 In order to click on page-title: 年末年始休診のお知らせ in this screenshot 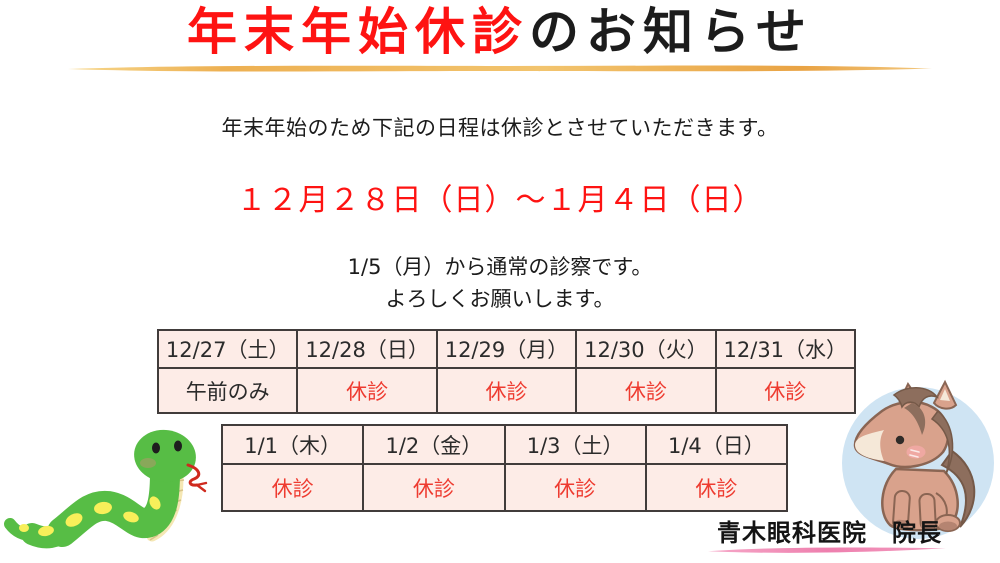, I will do `click(500, 32)`.